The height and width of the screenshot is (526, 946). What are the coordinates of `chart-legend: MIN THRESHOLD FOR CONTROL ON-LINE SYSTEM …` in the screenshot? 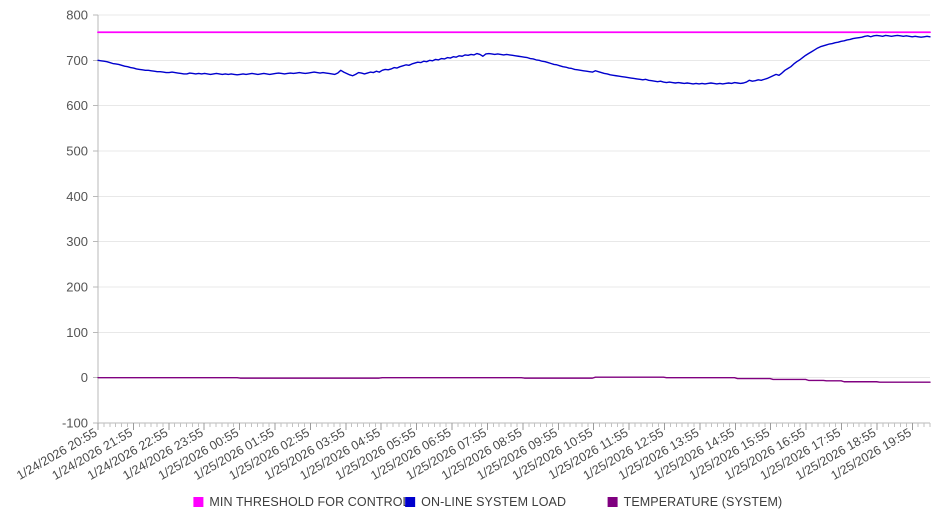 It's located at (487, 502).